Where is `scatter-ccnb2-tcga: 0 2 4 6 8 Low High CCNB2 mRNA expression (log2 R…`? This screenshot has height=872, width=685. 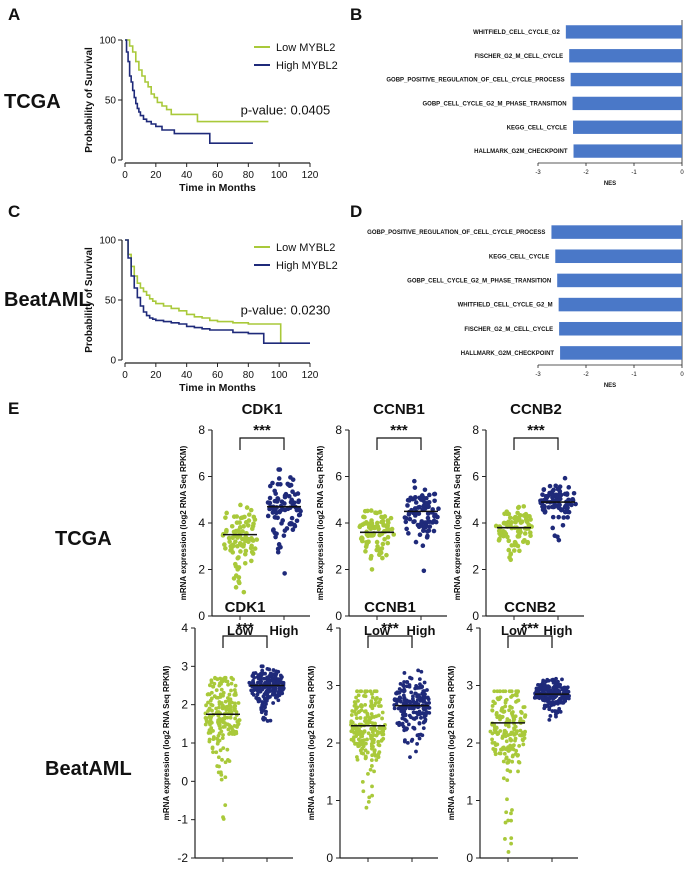 scatter-ccnb2-tcga: 0 2 4 6 8 Low High CCNB2 mRNA expression (log2 R… is located at coordinates (518, 519).